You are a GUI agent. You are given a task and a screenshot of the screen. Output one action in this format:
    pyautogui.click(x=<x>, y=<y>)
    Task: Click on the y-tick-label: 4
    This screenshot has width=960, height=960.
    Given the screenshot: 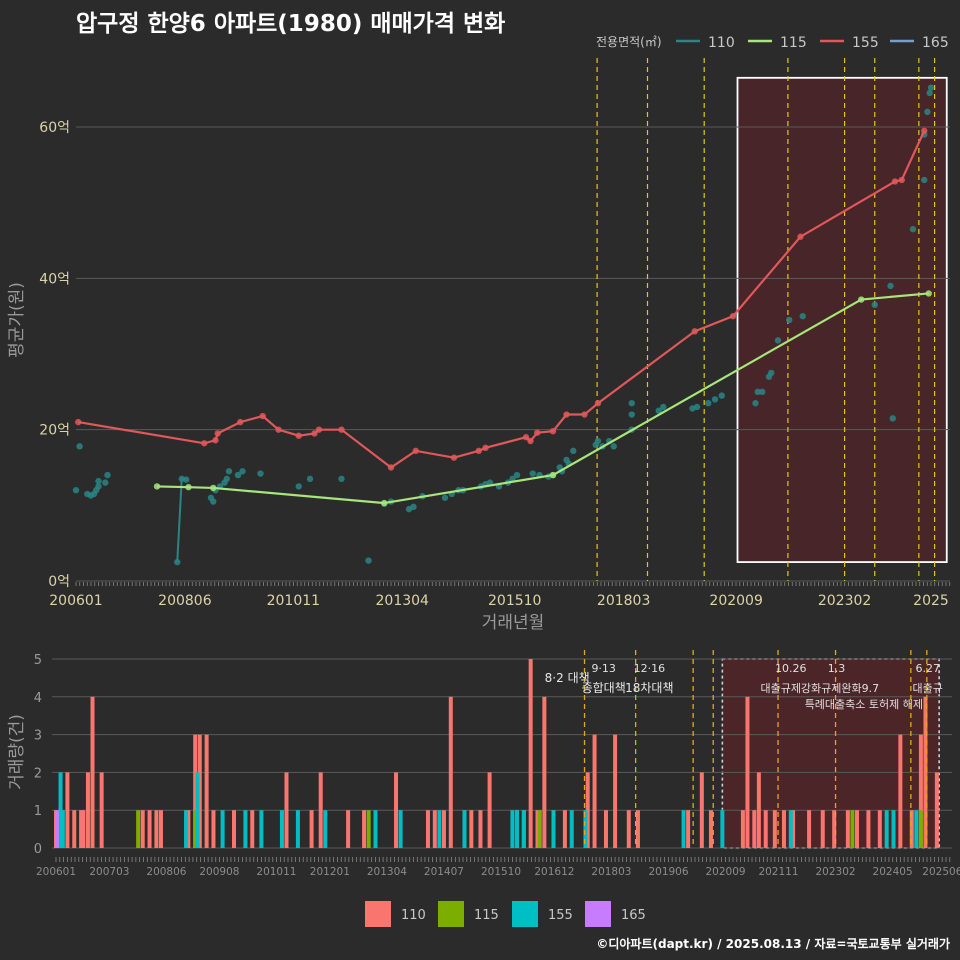 What is the action you would take?
    pyautogui.click(x=38, y=698)
    